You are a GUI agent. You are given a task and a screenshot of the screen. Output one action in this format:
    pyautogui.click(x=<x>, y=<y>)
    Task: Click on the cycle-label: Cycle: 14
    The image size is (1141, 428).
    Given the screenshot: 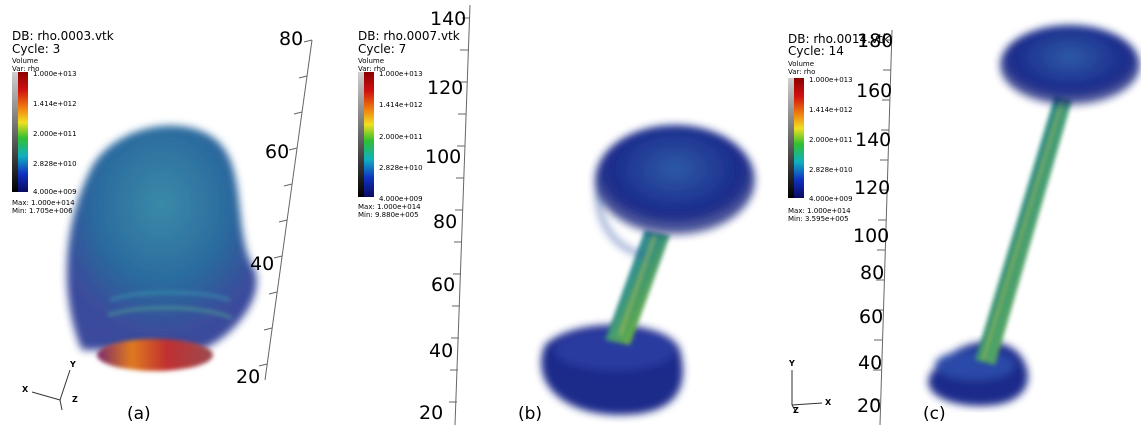 What is the action you would take?
    pyautogui.click(x=816, y=51)
    